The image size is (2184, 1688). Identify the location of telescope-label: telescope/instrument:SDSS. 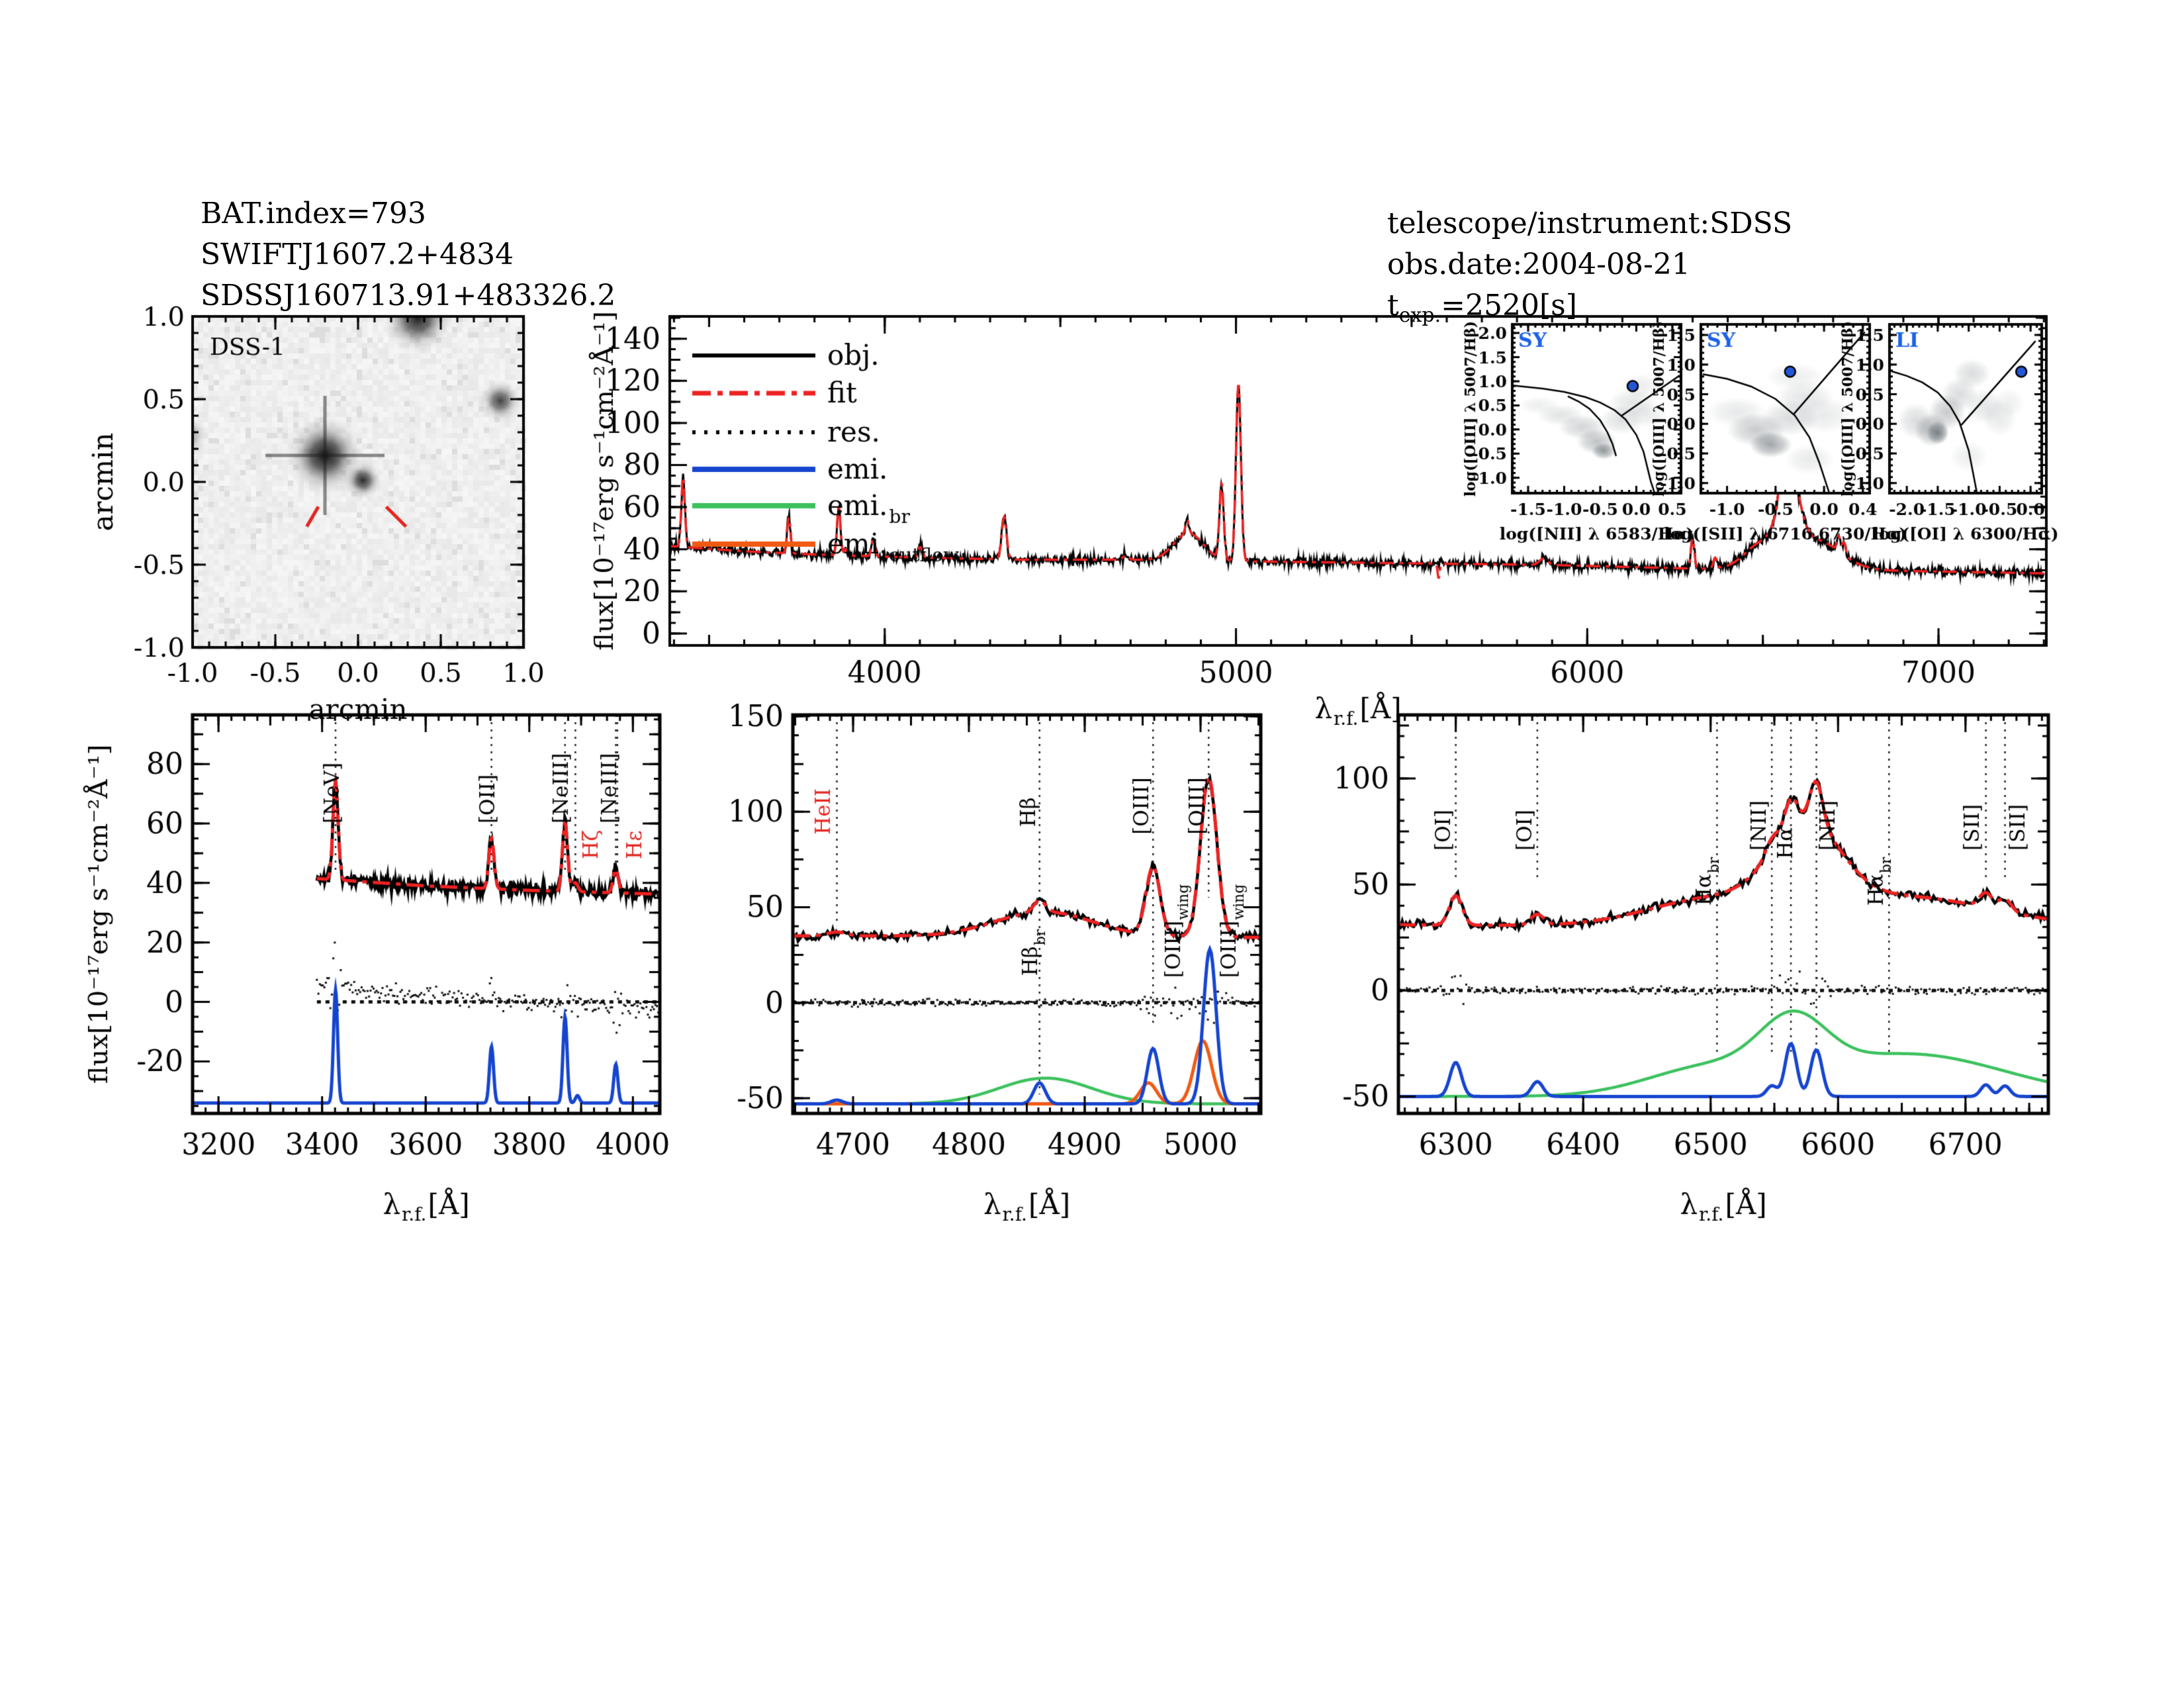
(1590, 223).